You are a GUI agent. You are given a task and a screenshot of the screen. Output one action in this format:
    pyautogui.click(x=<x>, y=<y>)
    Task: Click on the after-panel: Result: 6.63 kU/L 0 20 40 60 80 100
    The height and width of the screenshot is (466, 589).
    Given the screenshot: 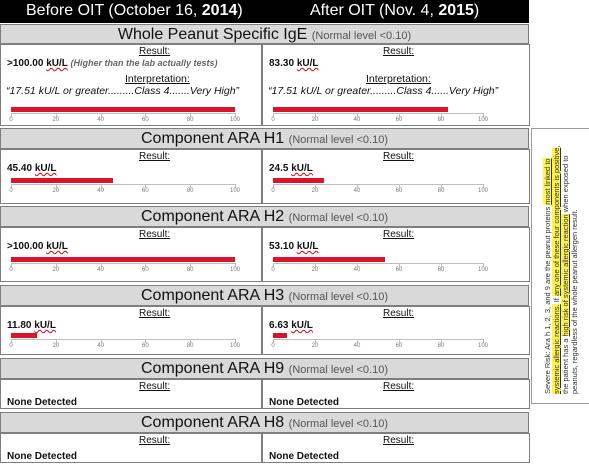 What is the action you would take?
    pyautogui.click(x=396, y=330)
    